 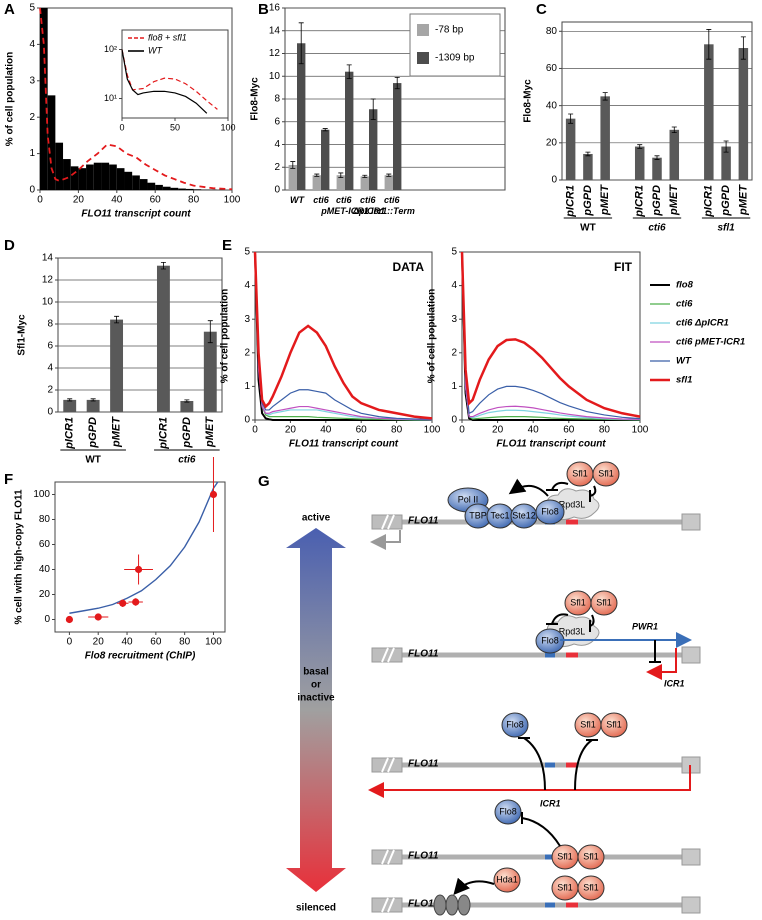 What do you see at coordinates (22, 335) in the screenshot?
I see `y-axis-label: Sfl1-Myc` at bounding box center [22, 335].